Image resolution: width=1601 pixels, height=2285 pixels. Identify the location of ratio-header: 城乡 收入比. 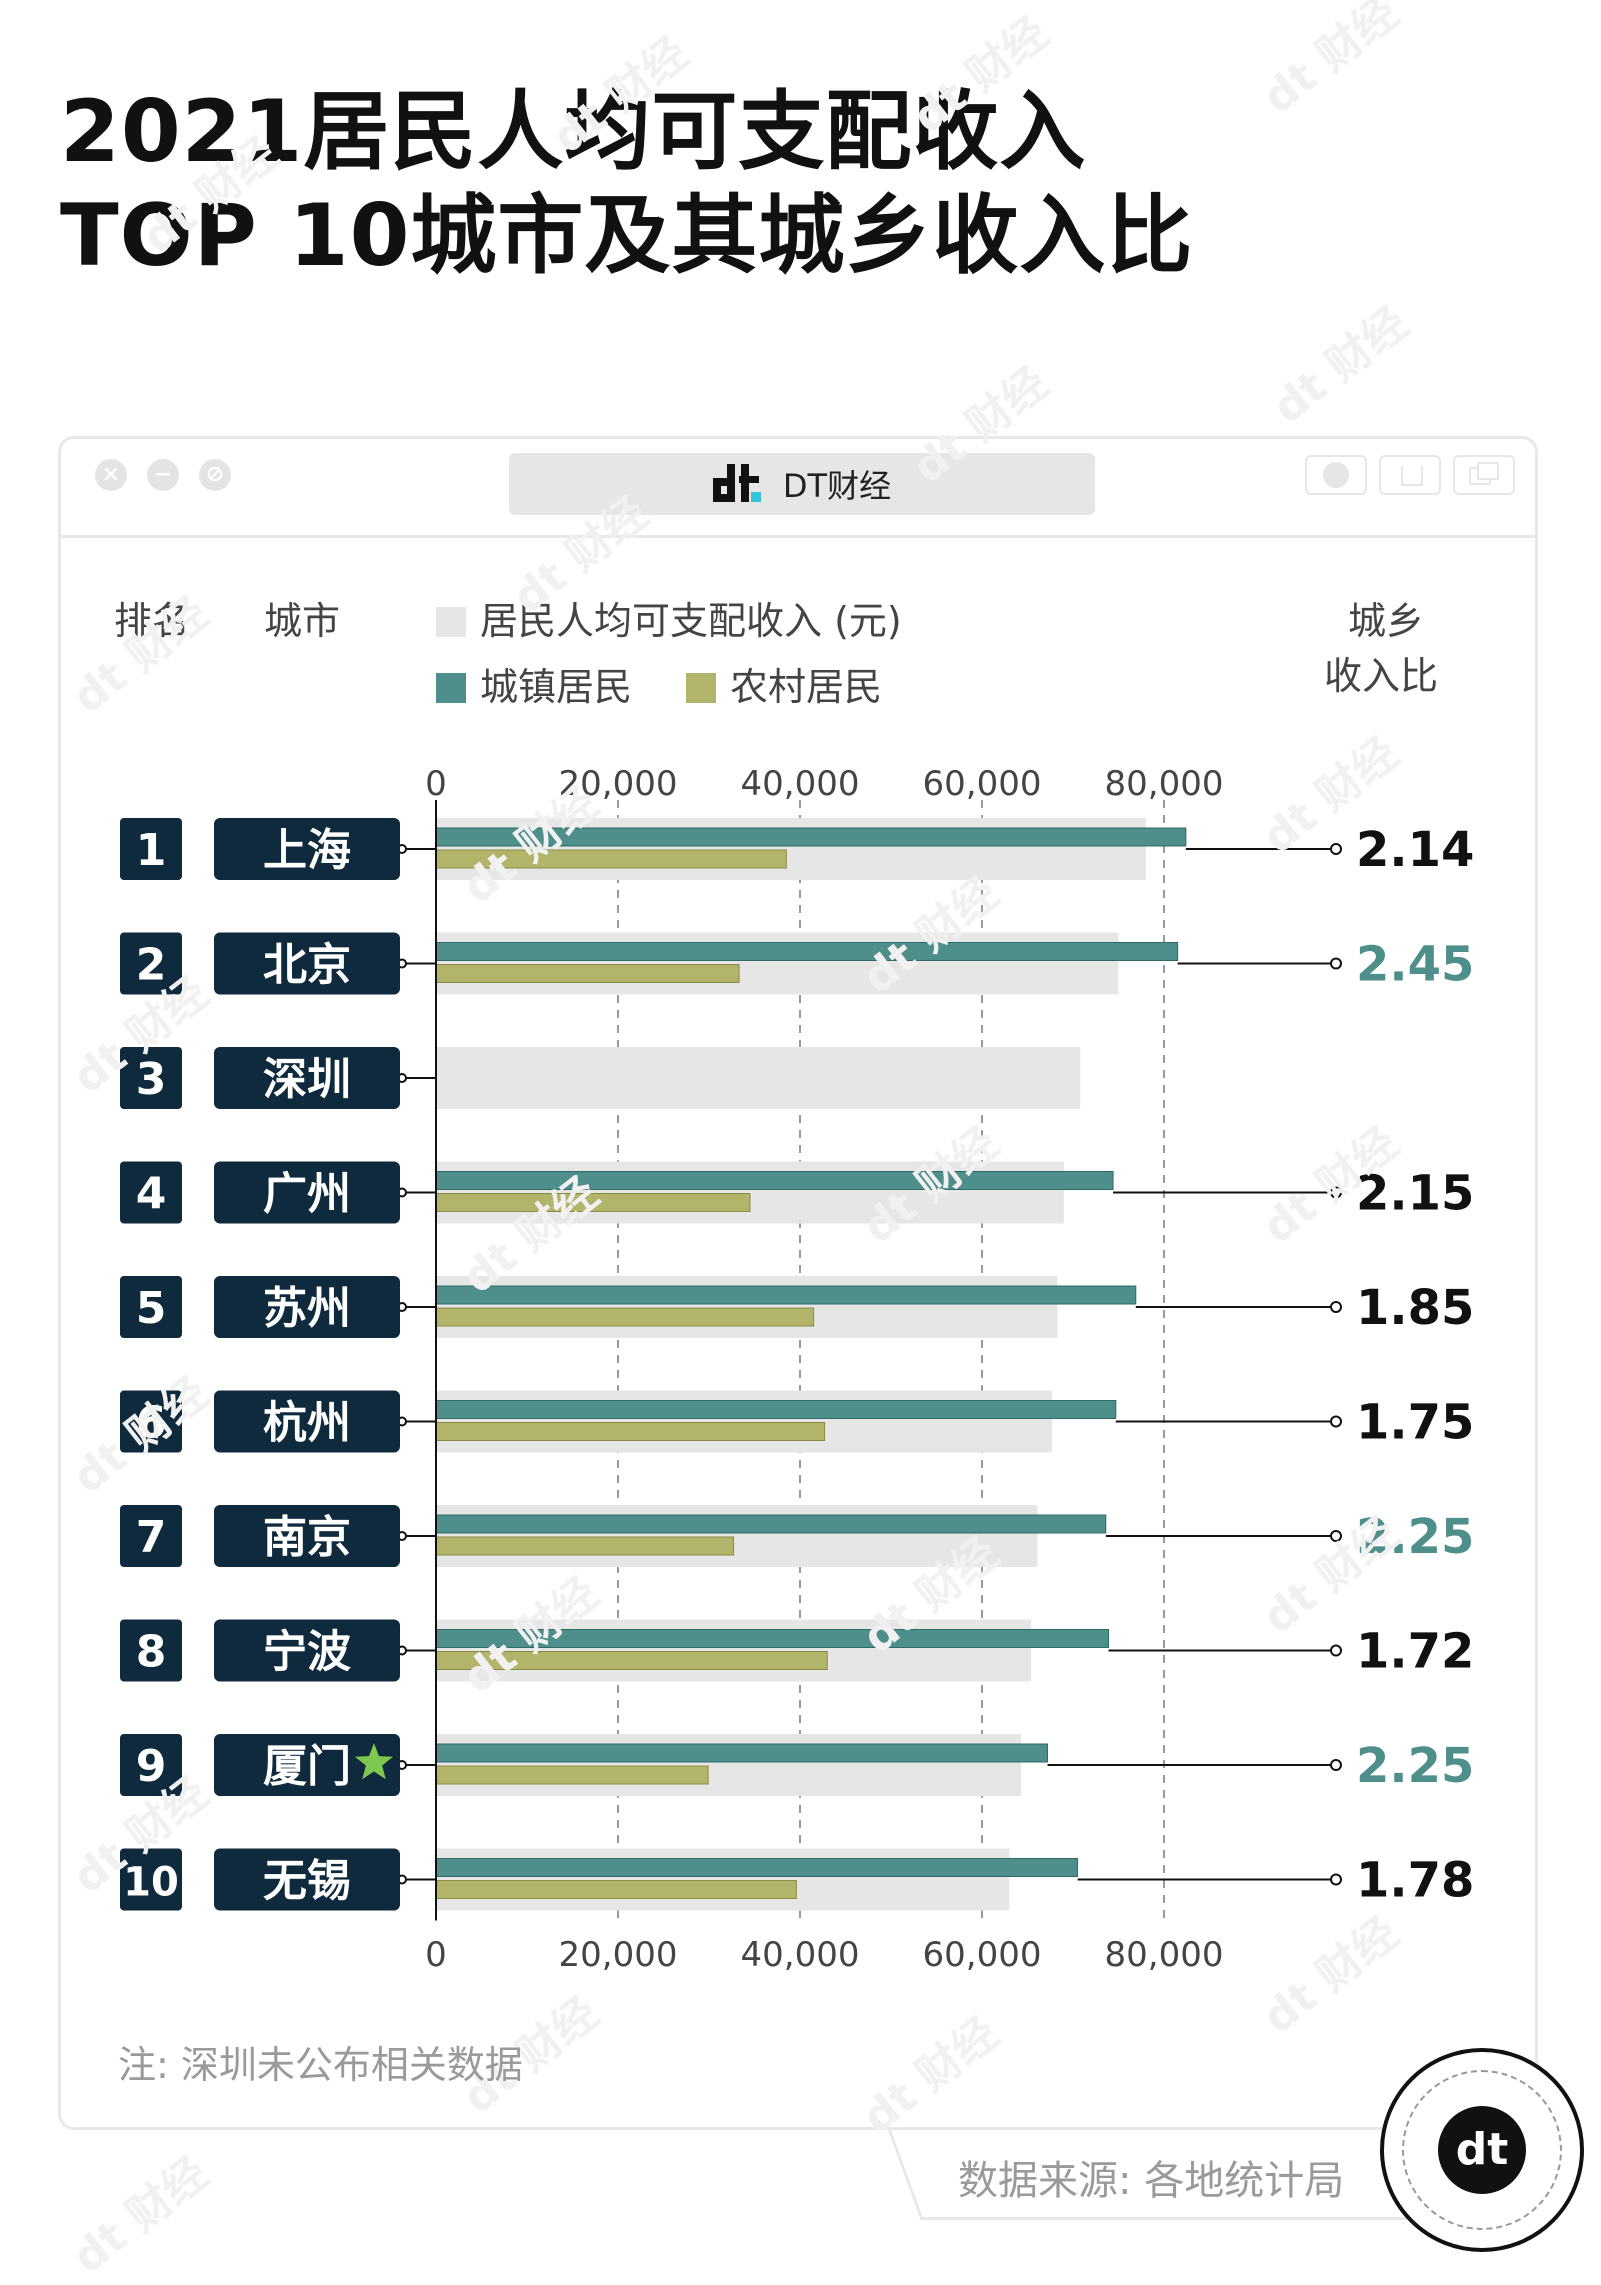
(1385, 645).